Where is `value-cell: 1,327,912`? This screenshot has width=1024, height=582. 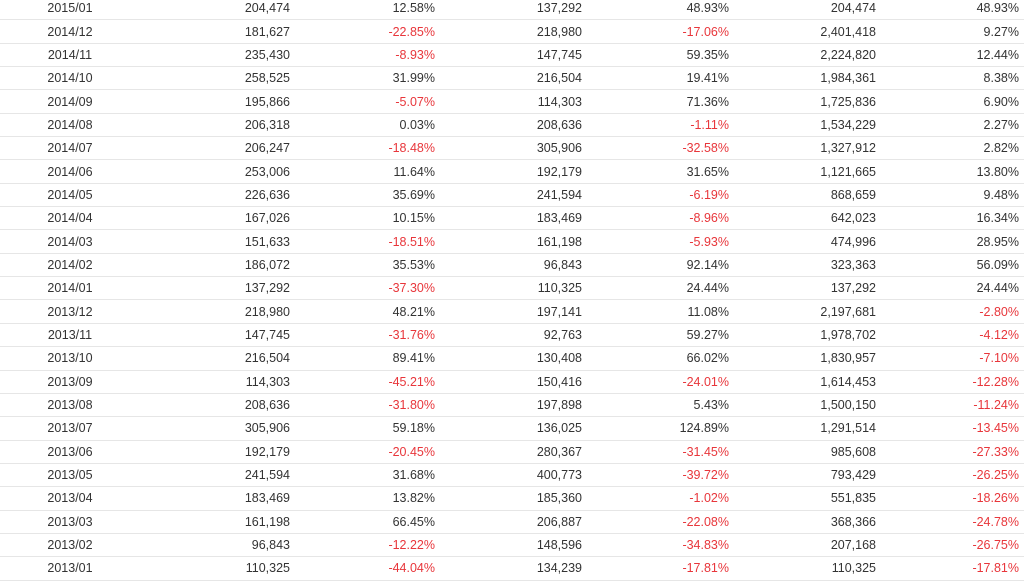
value-cell: 1,327,912 is located at coordinates (807, 148).